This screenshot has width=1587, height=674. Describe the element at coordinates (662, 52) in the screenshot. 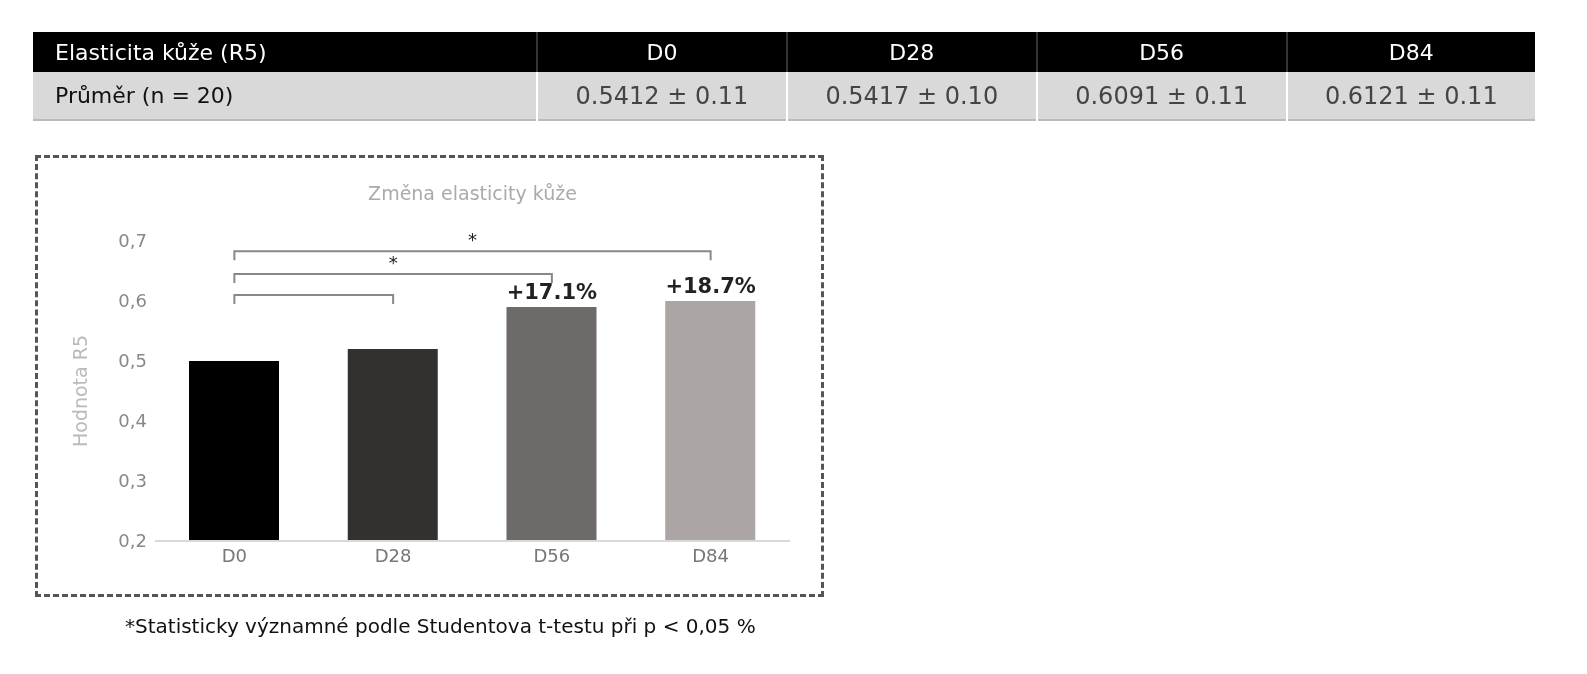

I see `category-label: D0` at that location.